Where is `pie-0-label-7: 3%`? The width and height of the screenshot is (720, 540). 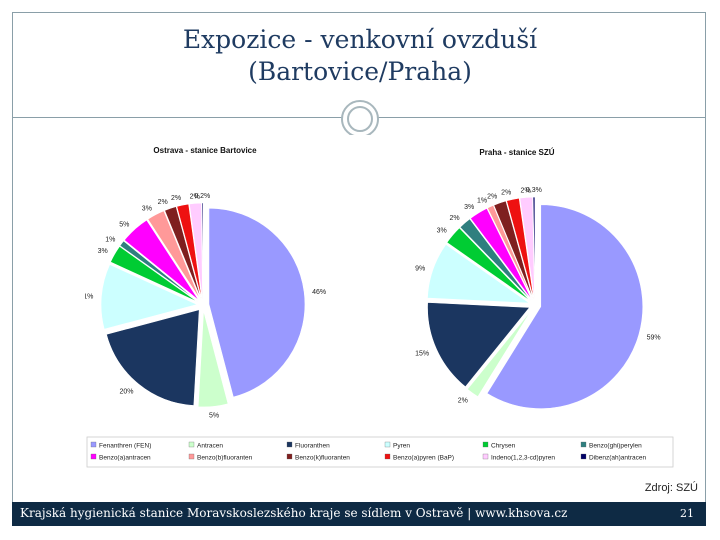
pie-0-label-7: 3% is located at coordinates (147, 209).